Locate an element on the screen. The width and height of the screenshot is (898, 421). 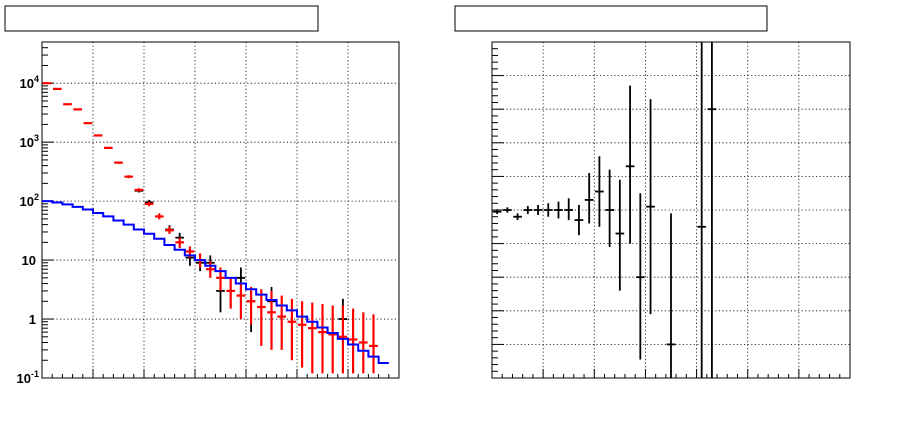
y-tick-label: 10² is located at coordinates (29, 200).